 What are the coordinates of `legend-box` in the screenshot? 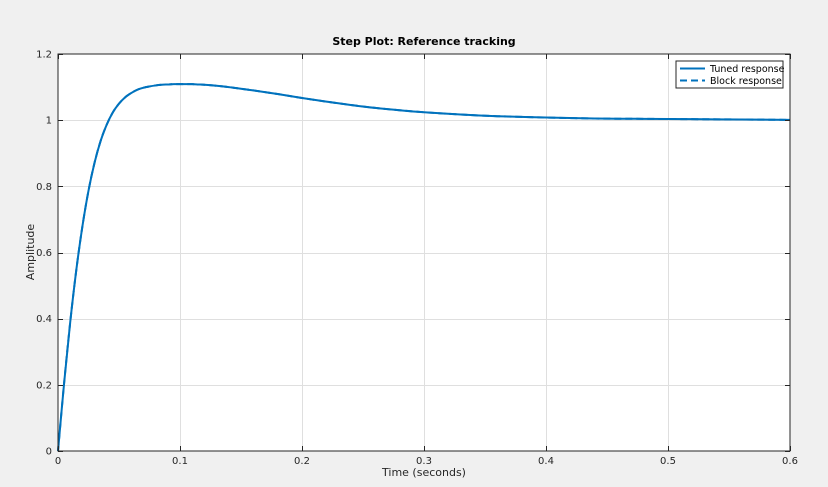 It's located at (729, 74).